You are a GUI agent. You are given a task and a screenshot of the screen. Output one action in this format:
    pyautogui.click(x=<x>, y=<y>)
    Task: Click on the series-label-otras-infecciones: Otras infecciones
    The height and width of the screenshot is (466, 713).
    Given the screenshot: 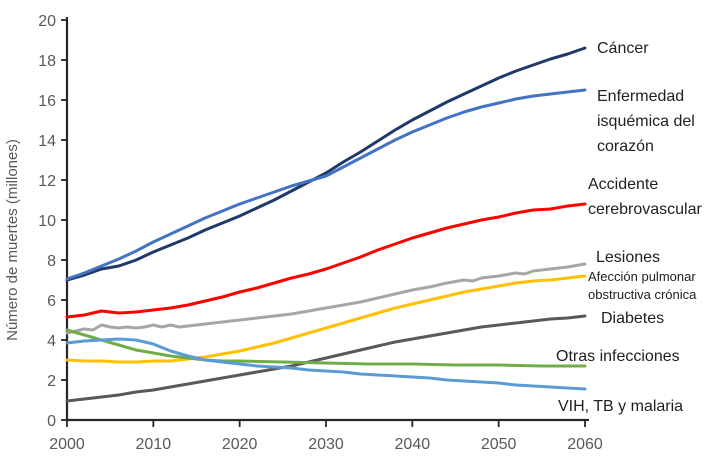 What is the action you would take?
    pyautogui.click(x=618, y=356)
    